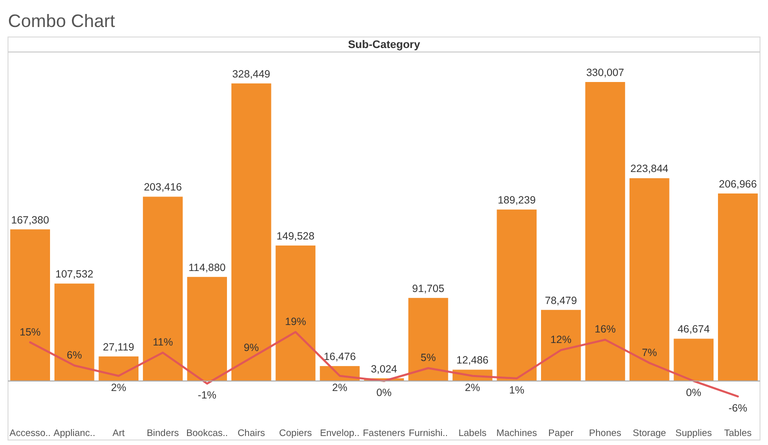 The height and width of the screenshot is (445, 768). Describe the element at coordinates (340, 433) in the screenshot. I see `x-tick-label: Envelop..` at that location.